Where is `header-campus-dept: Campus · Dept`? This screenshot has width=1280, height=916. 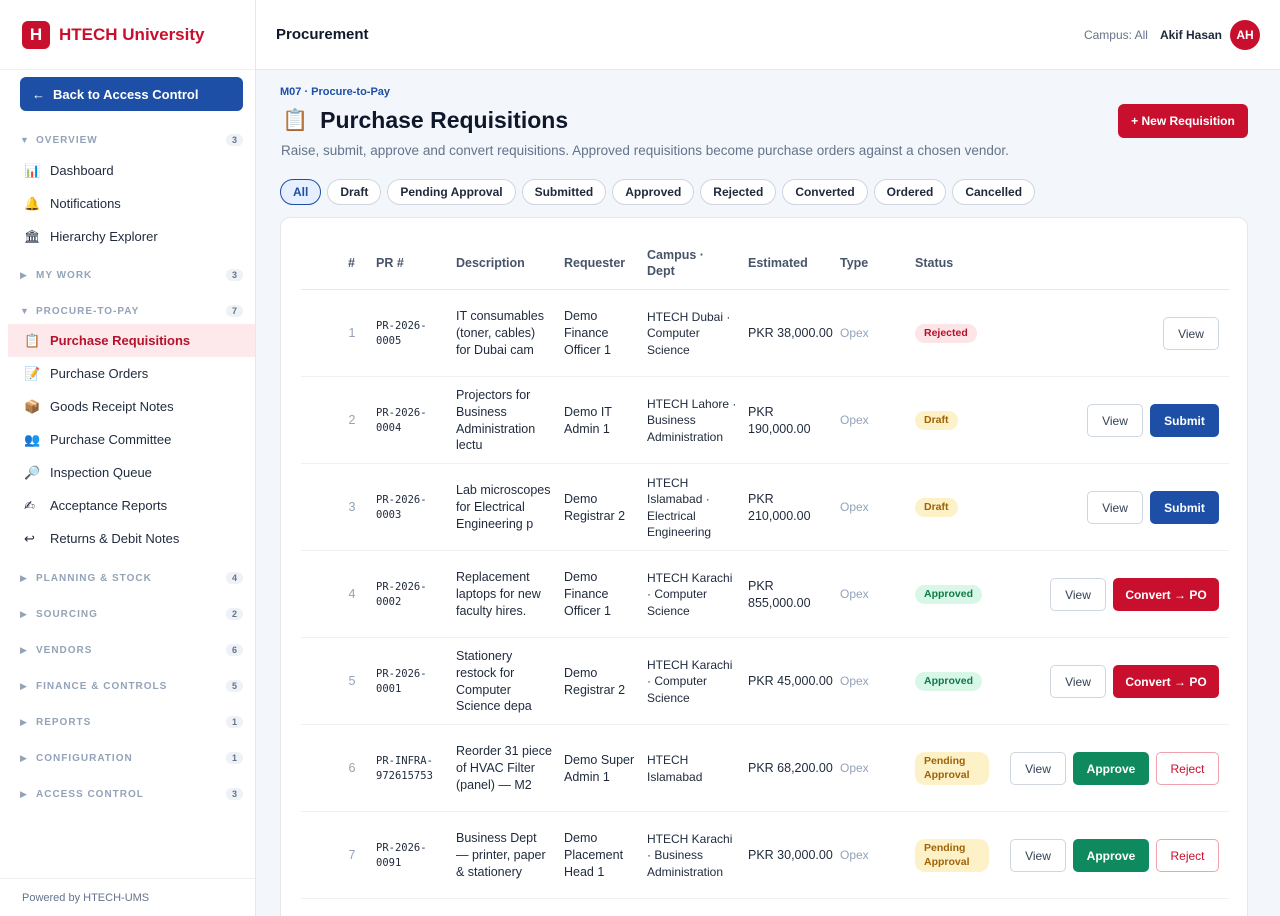
header-campus-dept: Campus · Dept is located at coordinates (675, 262).